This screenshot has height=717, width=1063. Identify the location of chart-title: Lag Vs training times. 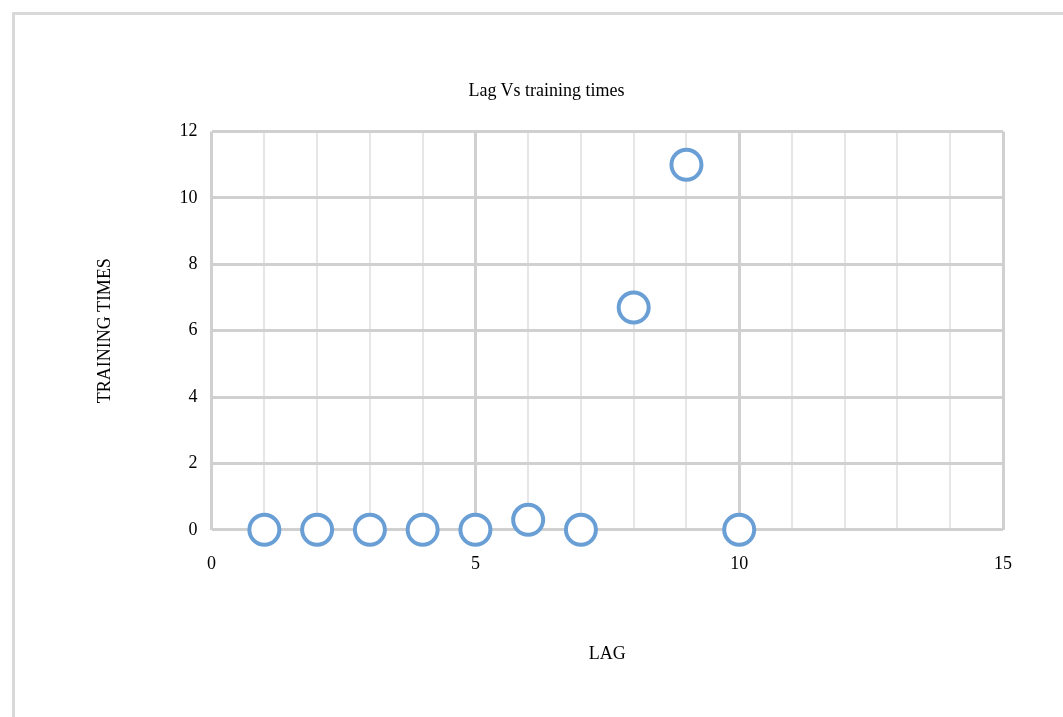
(546, 89).